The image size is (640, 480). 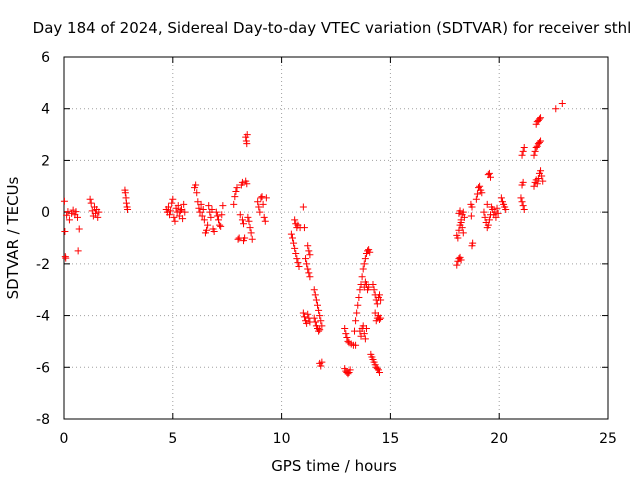 I want to click on x-tick-label: 0, so click(x=64, y=439).